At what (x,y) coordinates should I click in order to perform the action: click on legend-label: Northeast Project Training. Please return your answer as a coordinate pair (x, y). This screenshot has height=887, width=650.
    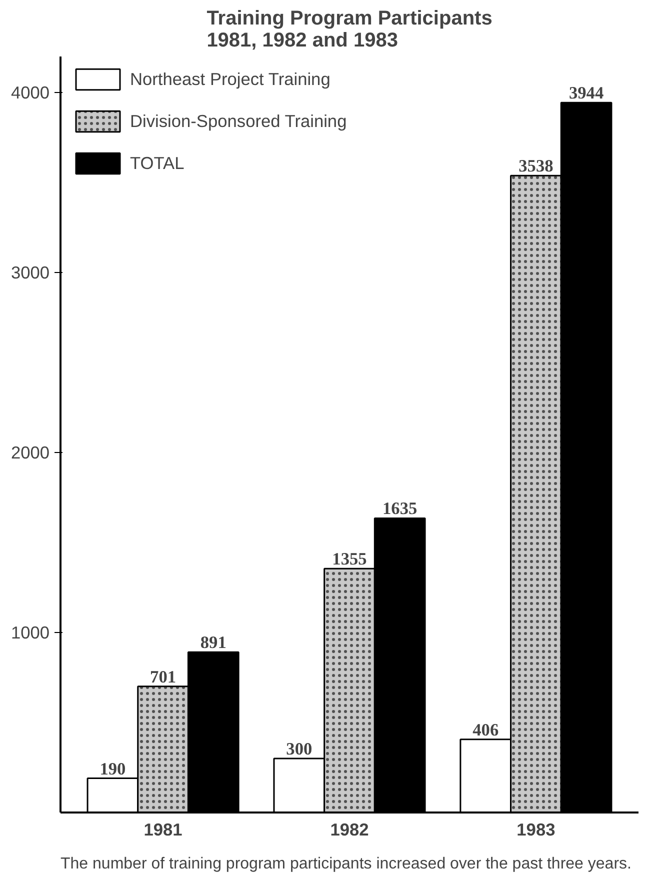
    Looking at the image, I should click on (230, 79).